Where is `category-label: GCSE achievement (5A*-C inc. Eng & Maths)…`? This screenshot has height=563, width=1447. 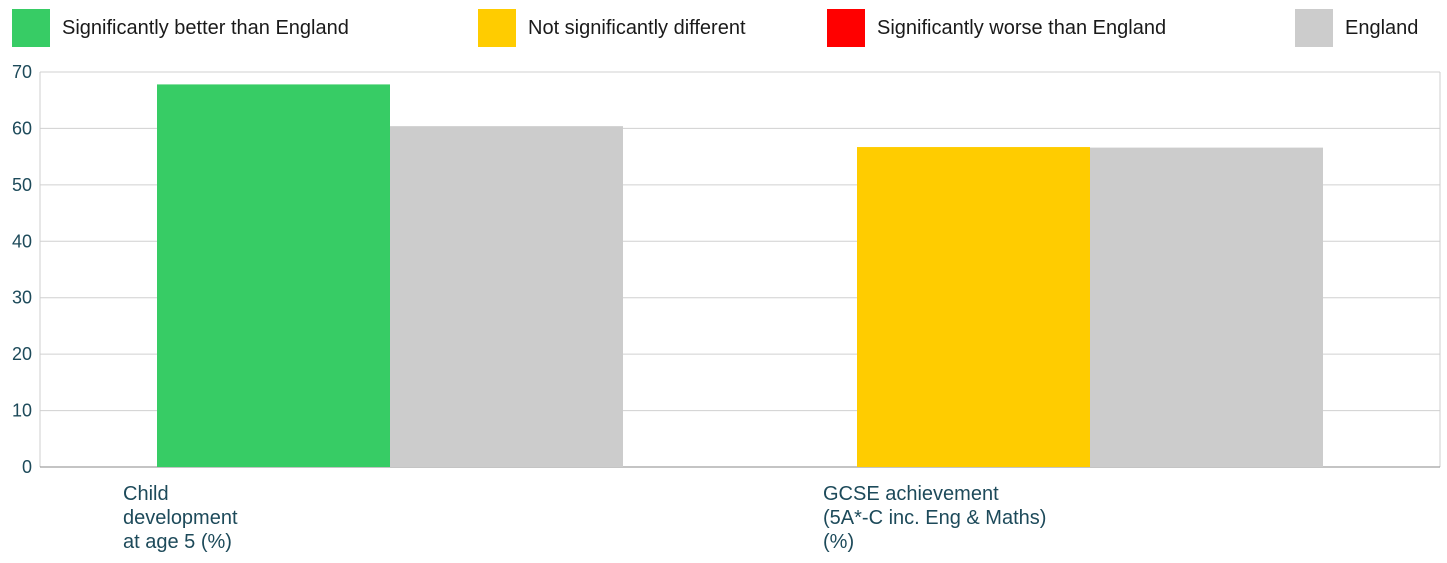 category-label: GCSE achievement (5A*-C inc. Eng & Maths)… is located at coordinates (934, 518).